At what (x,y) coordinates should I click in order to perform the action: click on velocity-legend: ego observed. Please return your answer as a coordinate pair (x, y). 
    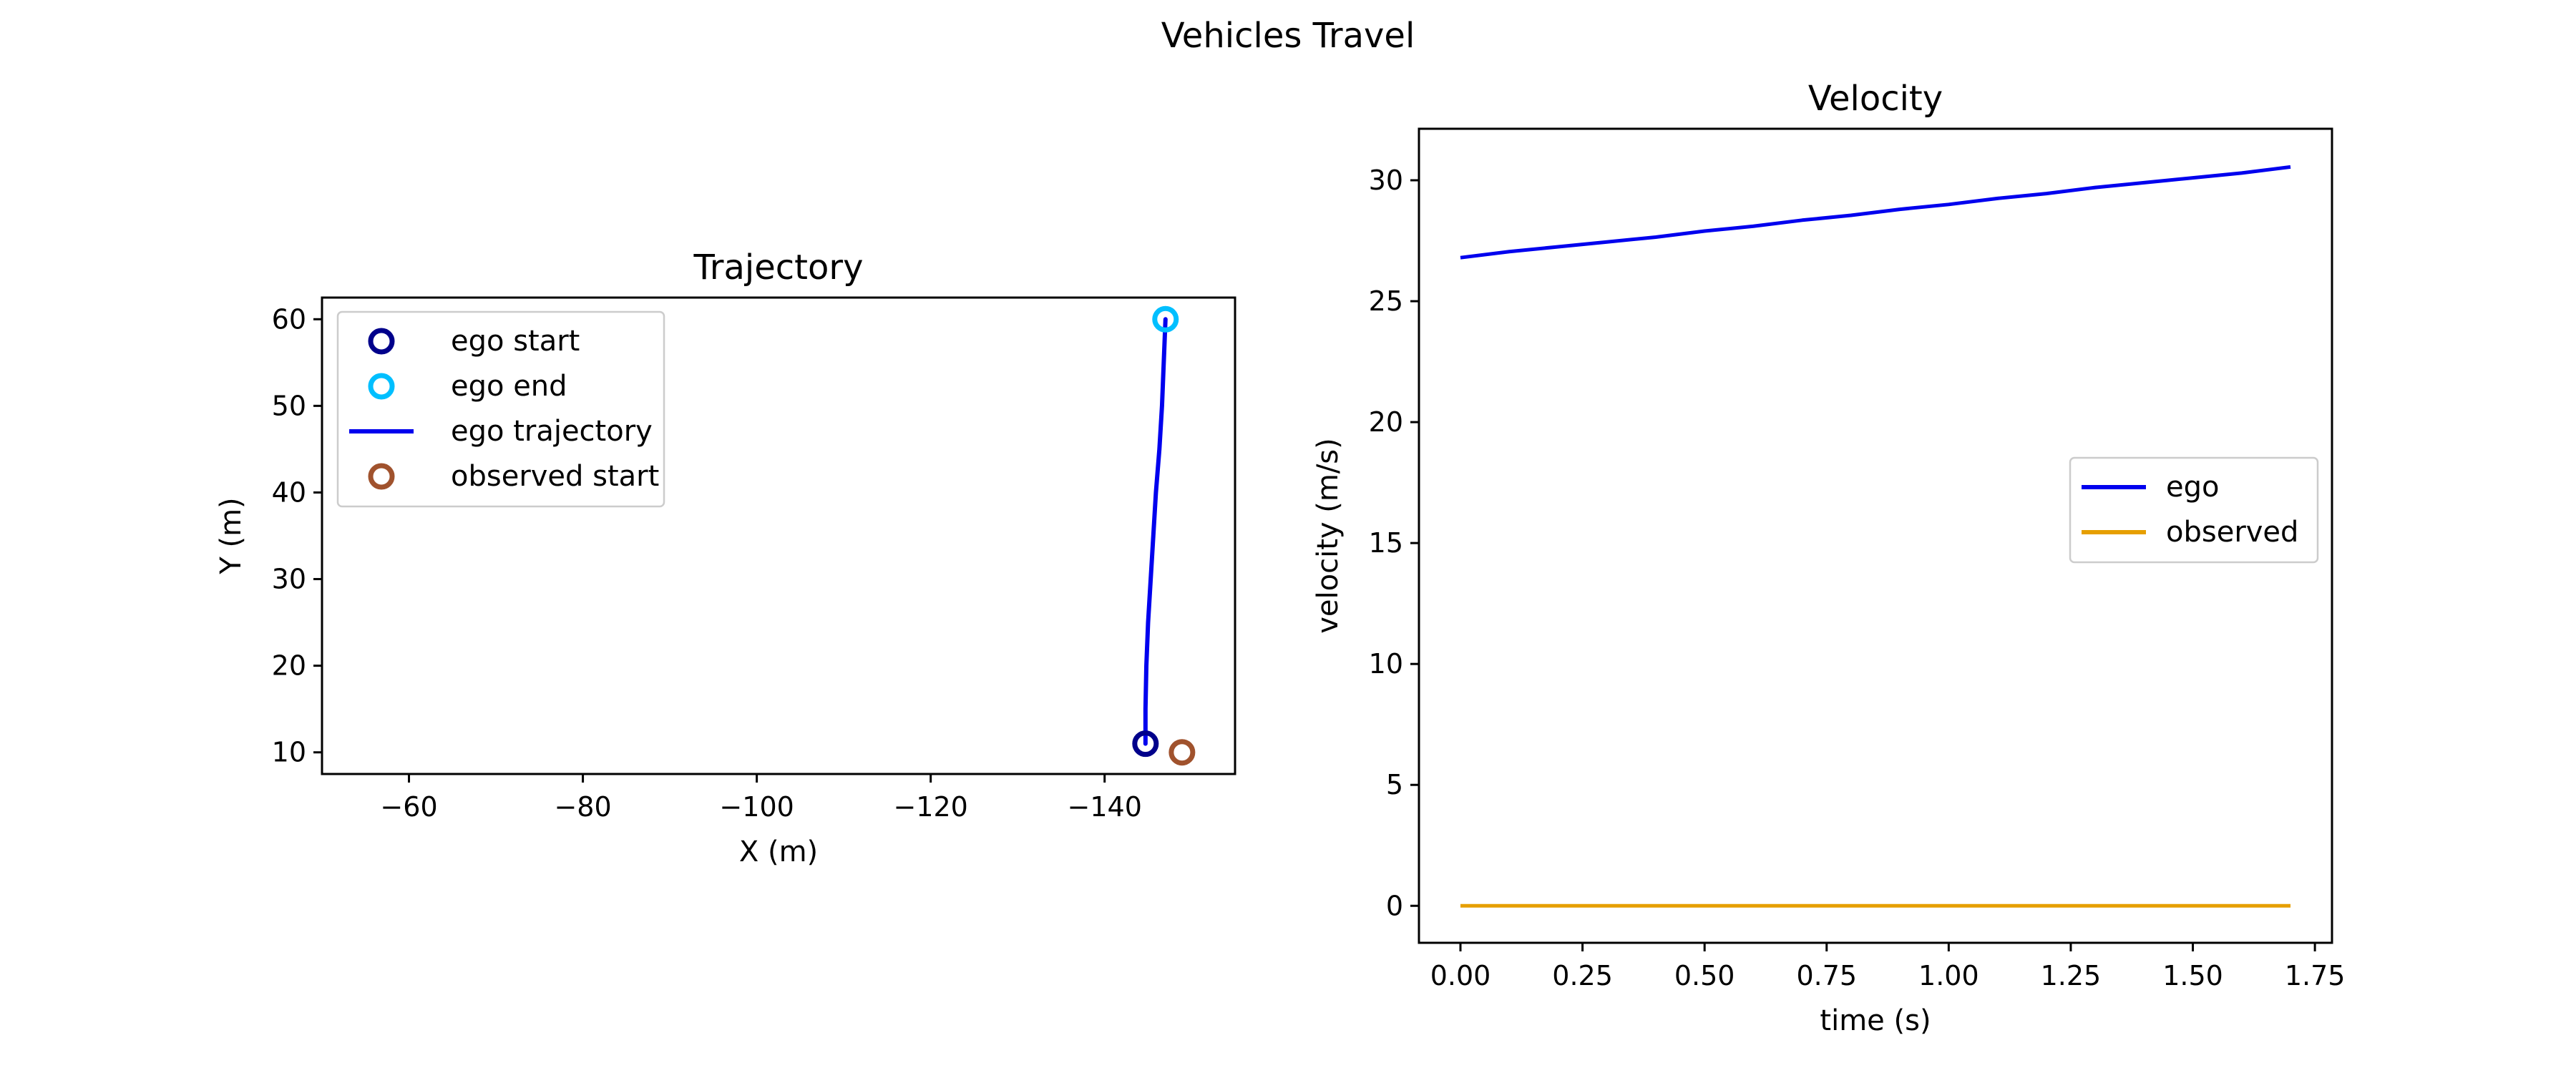
    Looking at the image, I should click on (2194, 510).